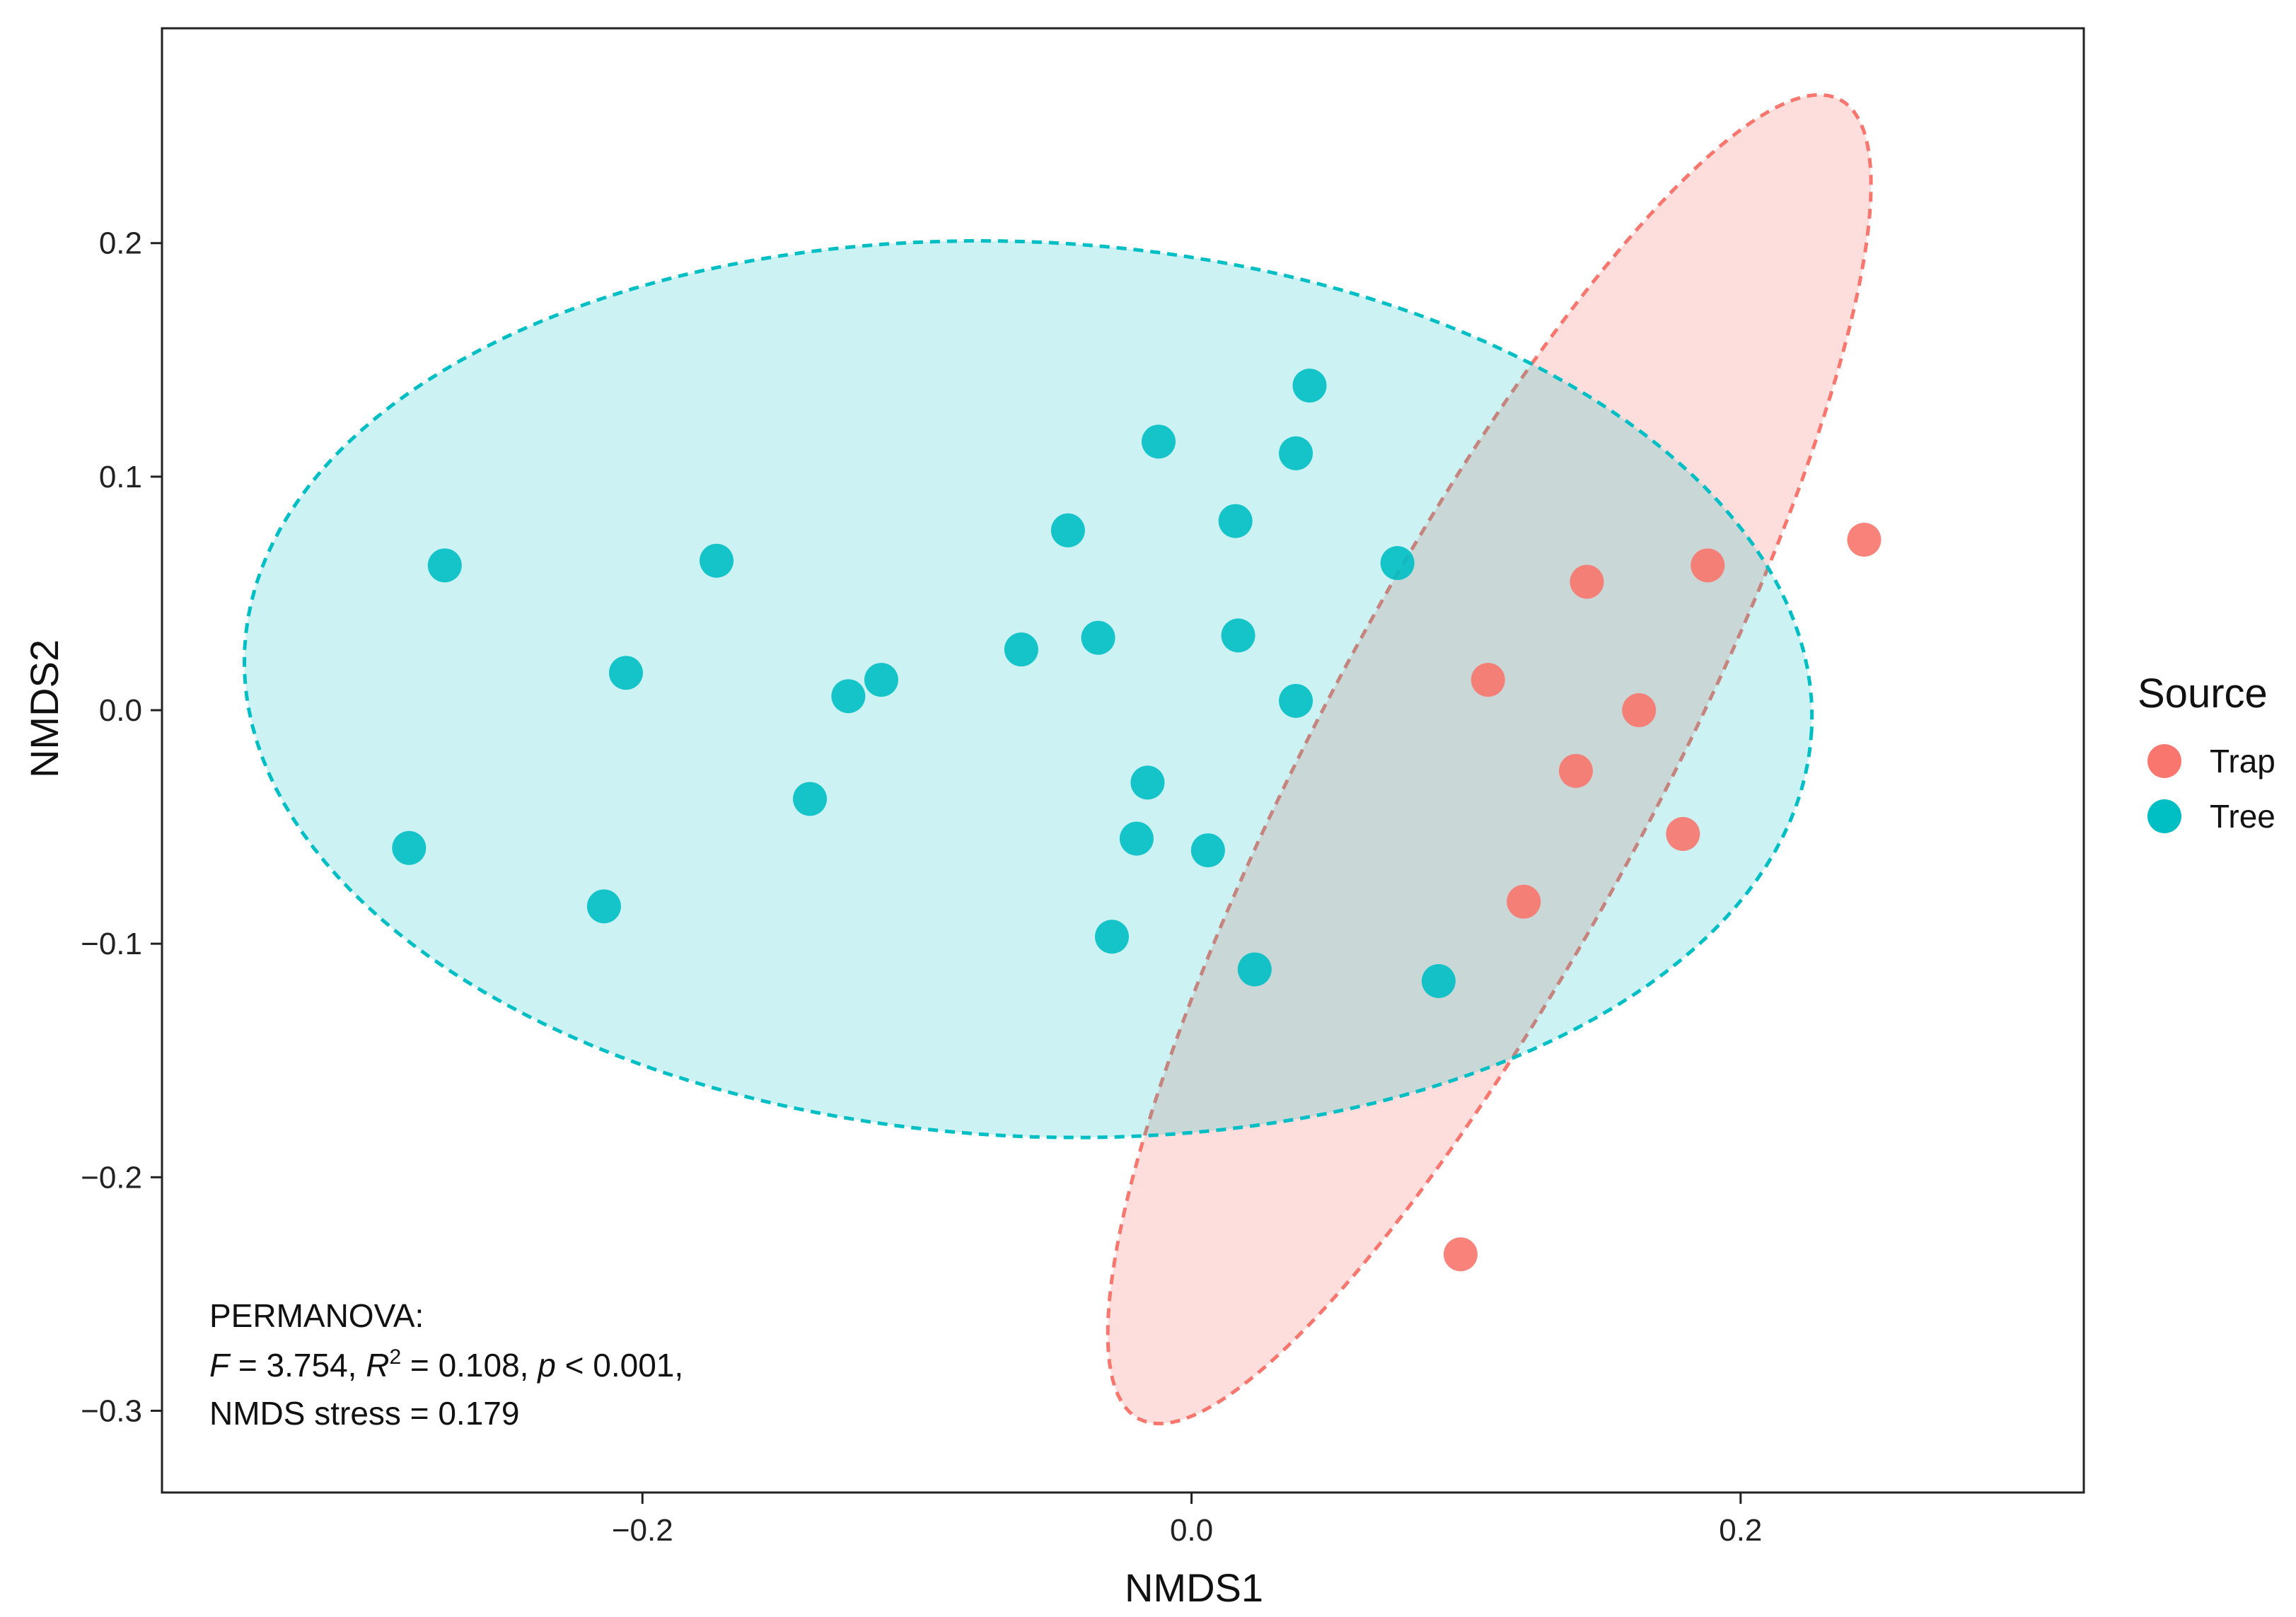 This screenshot has width=2296, height=1617. What do you see at coordinates (112, 1410) in the screenshot?
I see `y-tick-label: −0.3` at bounding box center [112, 1410].